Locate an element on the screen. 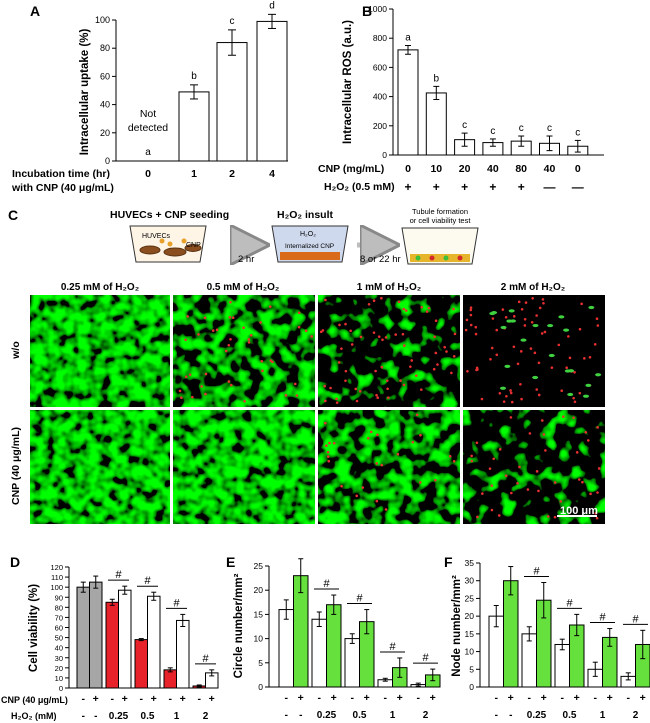 The height and width of the screenshot is (723, 650). panel-letter-b: B is located at coordinates (367, 11).